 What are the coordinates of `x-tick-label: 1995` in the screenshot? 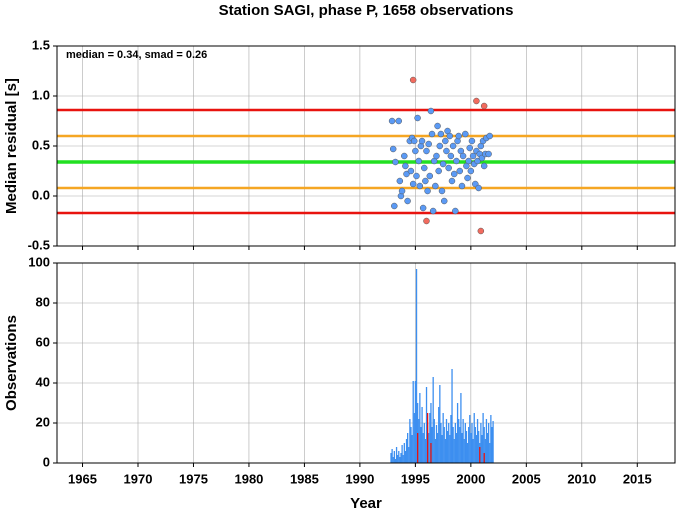 It's located at (415, 478).